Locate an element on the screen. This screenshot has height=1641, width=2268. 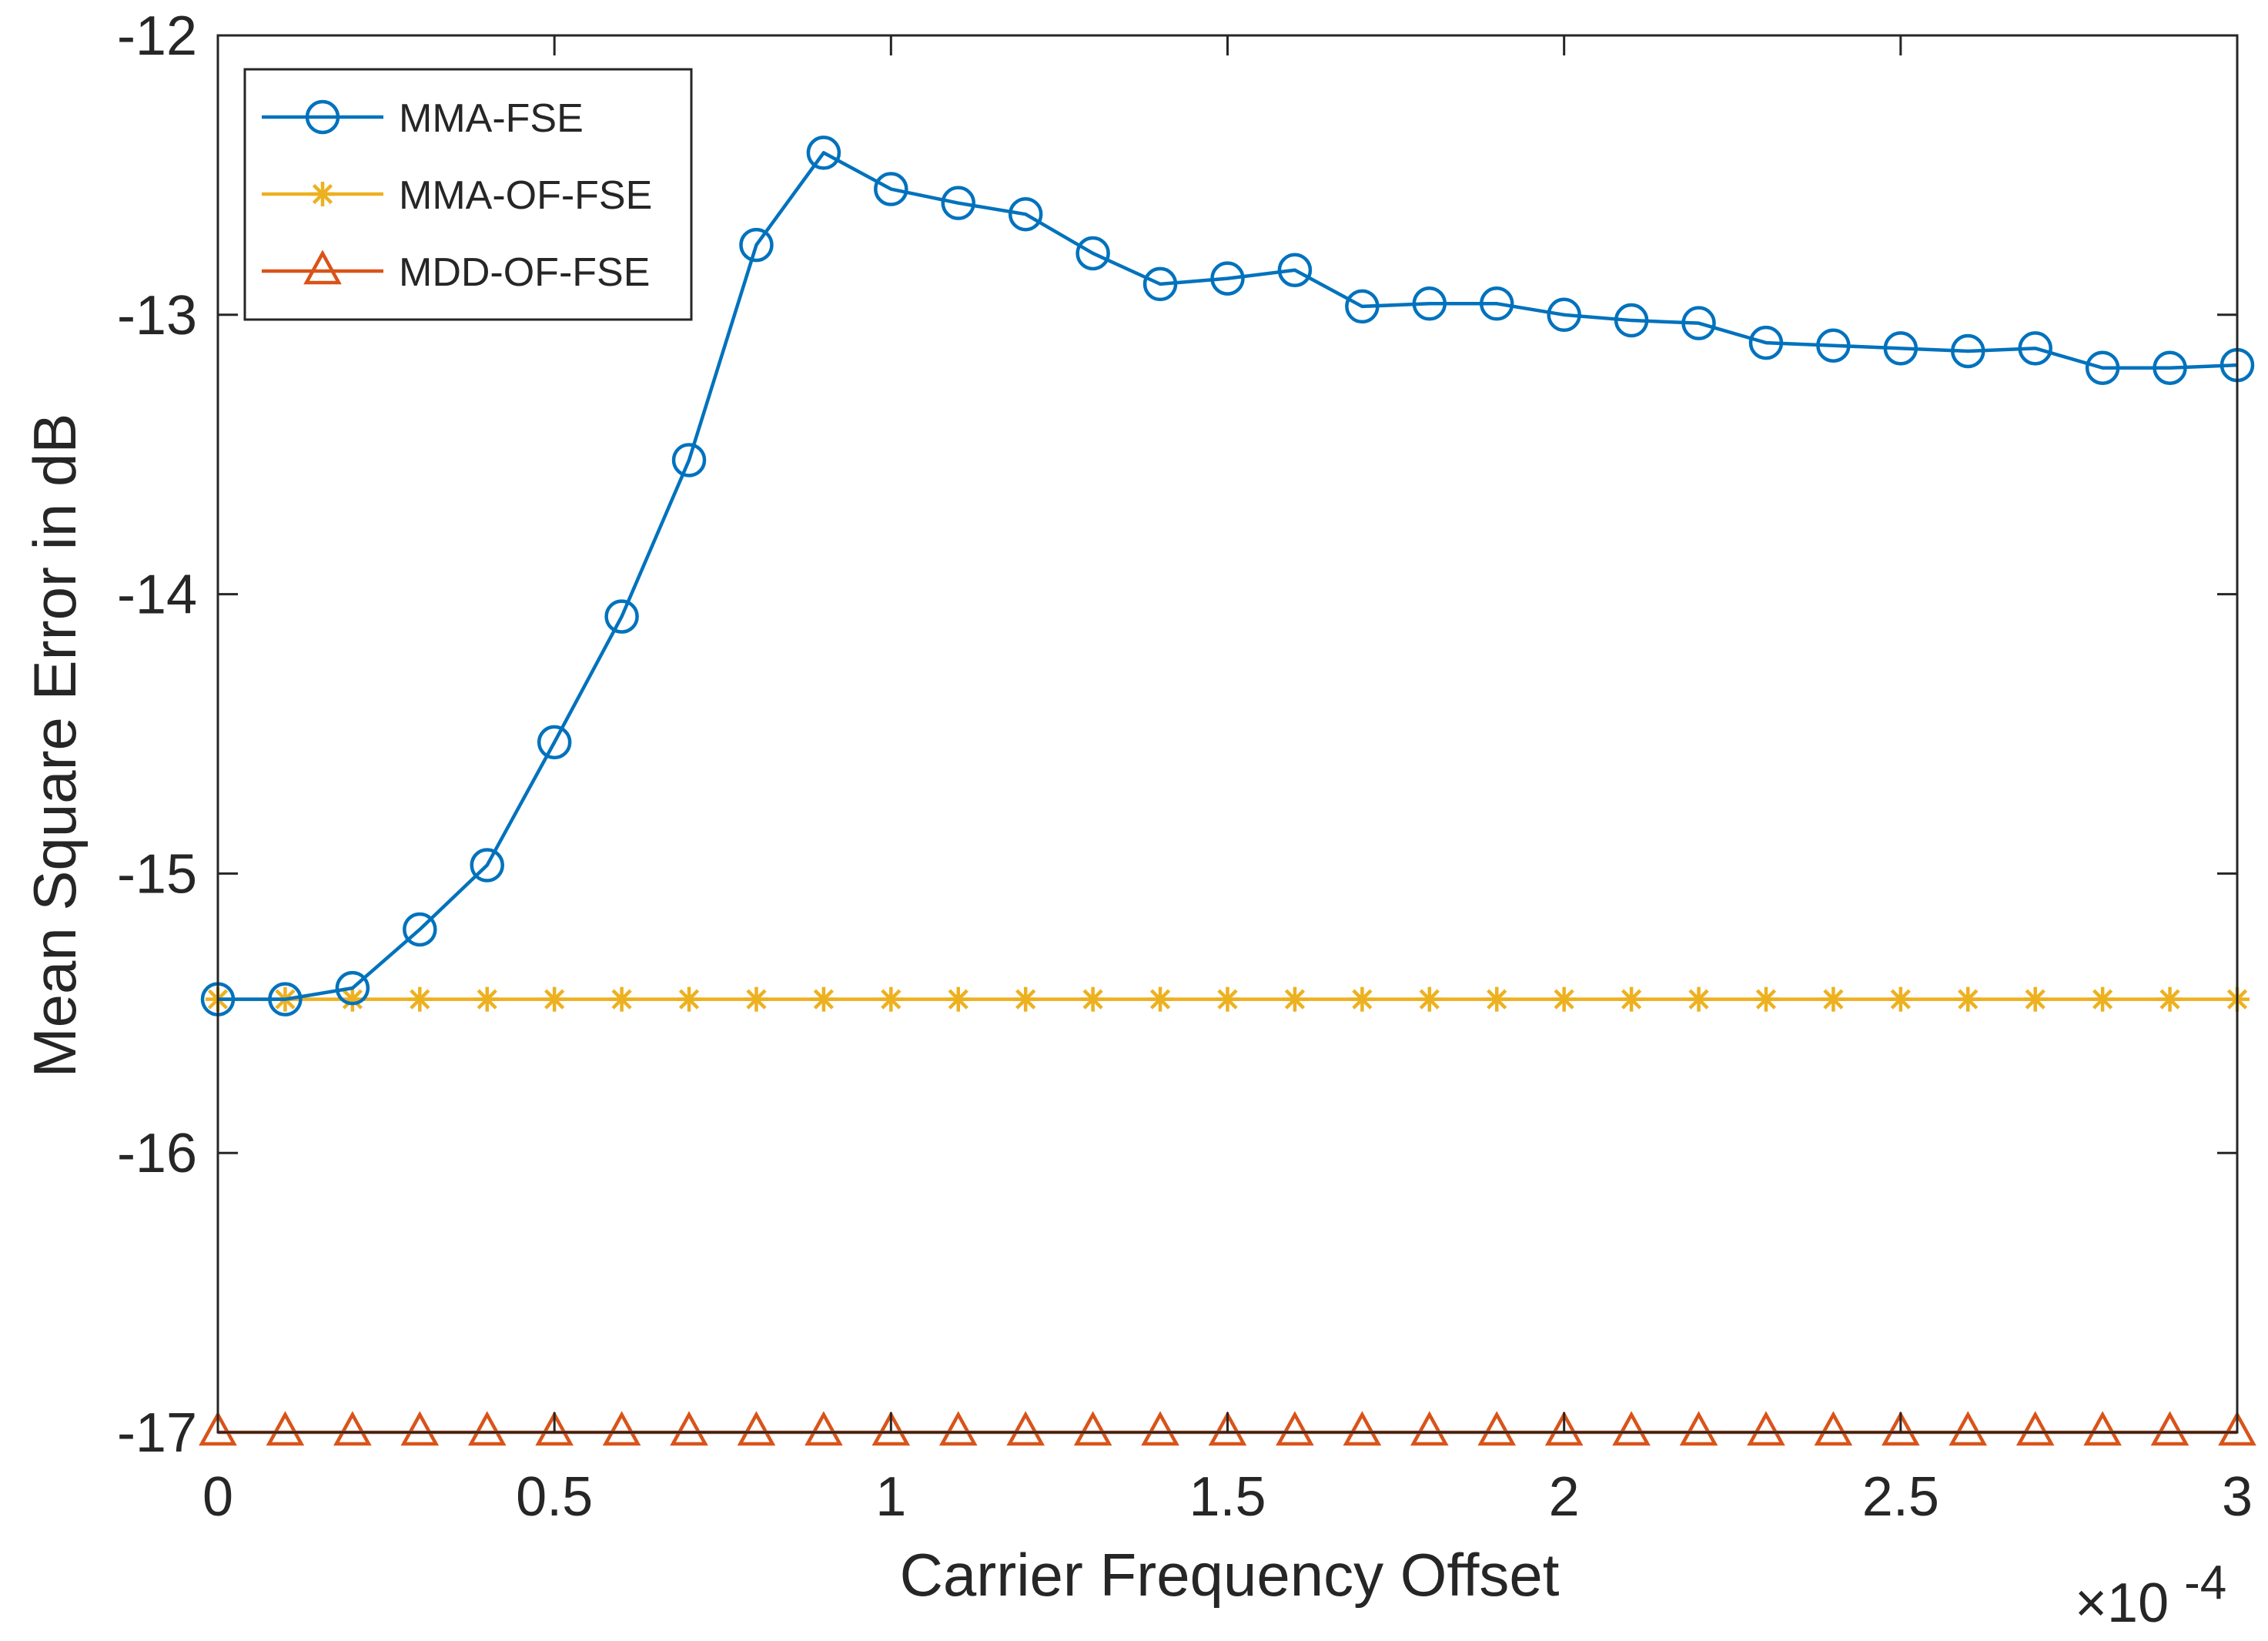
x-tick-label: 2 is located at coordinates (1564, 1497).